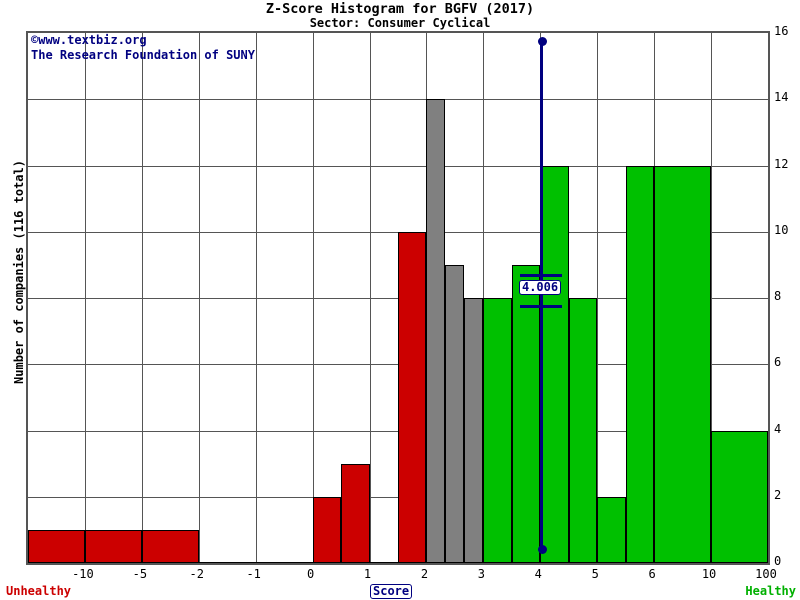 The image size is (800, 600). I want to click on x-tick-label: 1, so click(367, 574).